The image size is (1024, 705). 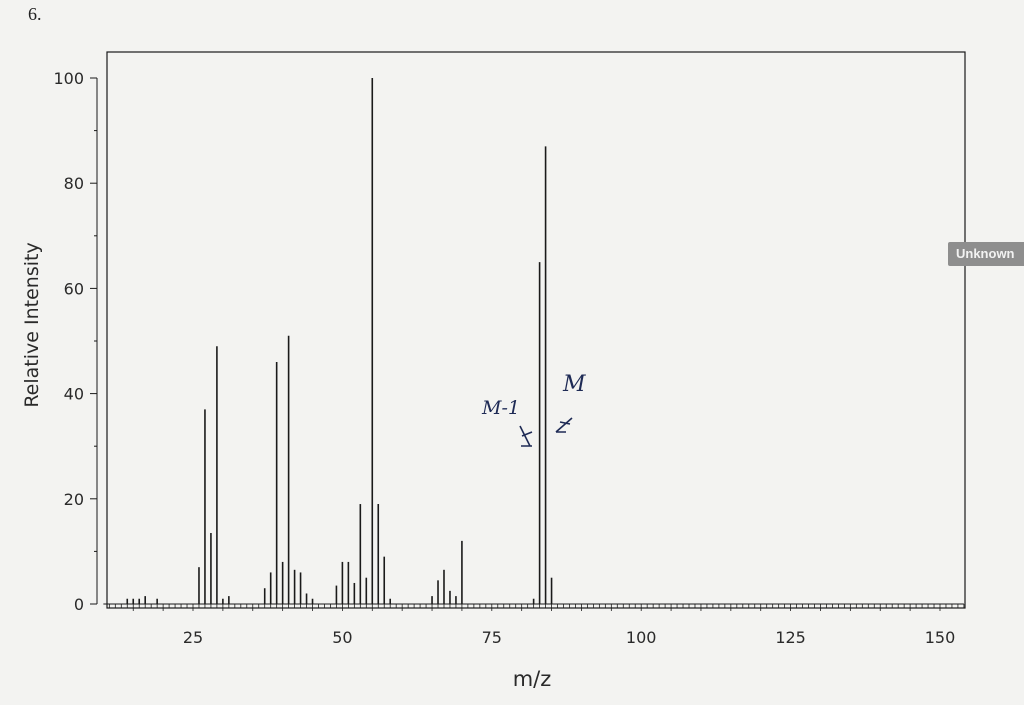 I want to click on annotation-m: M, so click(x=574, y=384).